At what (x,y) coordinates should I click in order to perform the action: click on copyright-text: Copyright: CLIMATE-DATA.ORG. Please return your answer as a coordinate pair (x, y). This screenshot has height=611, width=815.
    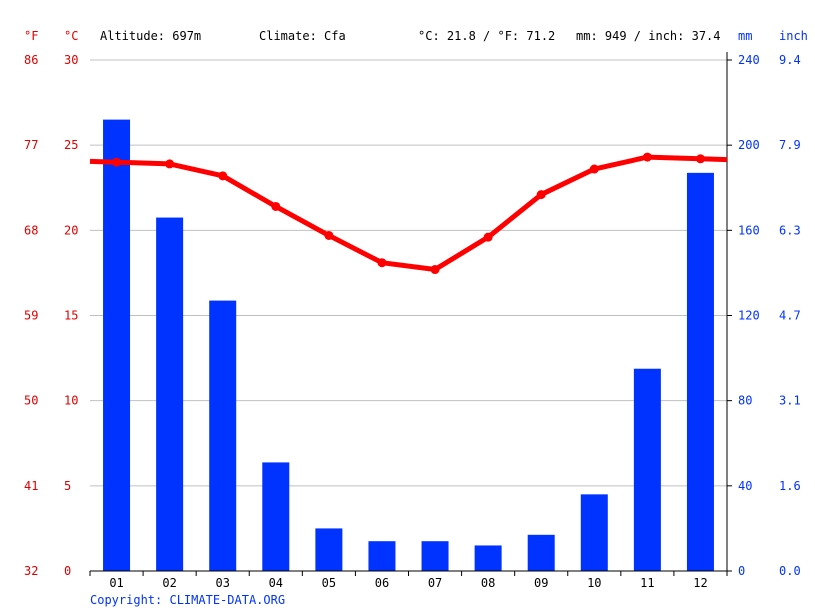
    Looking at the image, I should click on (187, 600).